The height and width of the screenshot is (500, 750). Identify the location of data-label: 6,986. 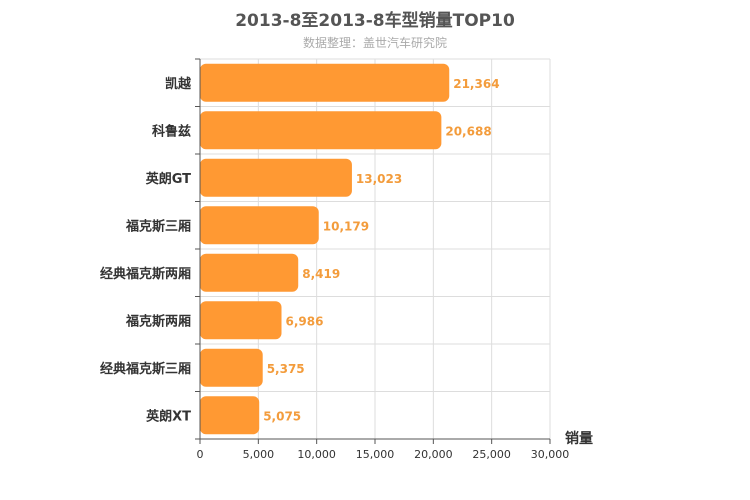
(305, 321).